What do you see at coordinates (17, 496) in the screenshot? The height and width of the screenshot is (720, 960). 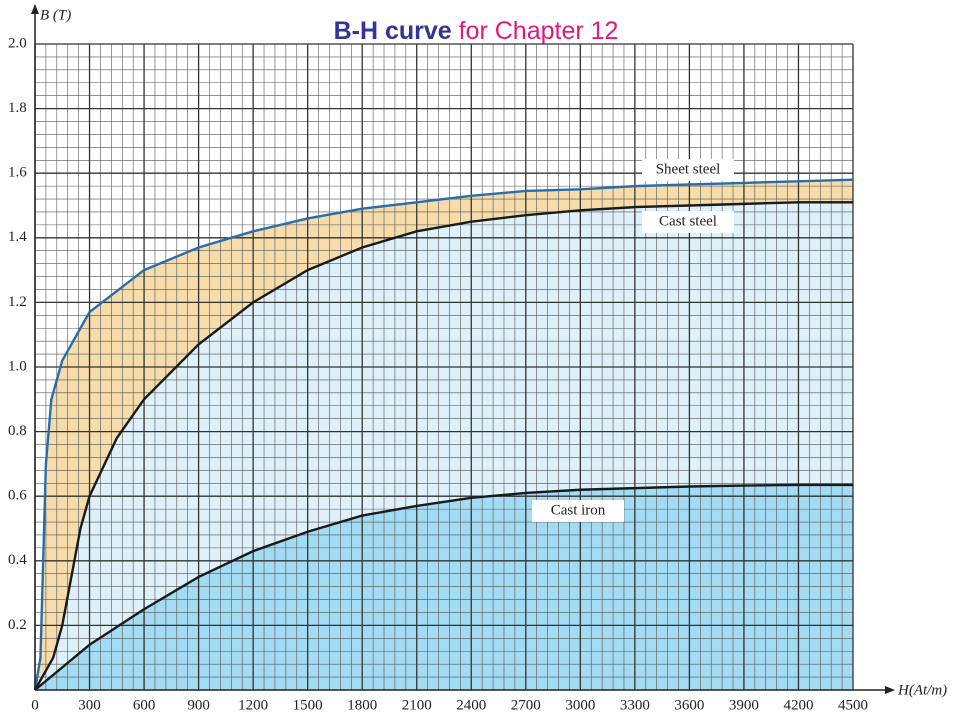 I see `y-tick-label: 0.6` at bounding box center [17, 496].